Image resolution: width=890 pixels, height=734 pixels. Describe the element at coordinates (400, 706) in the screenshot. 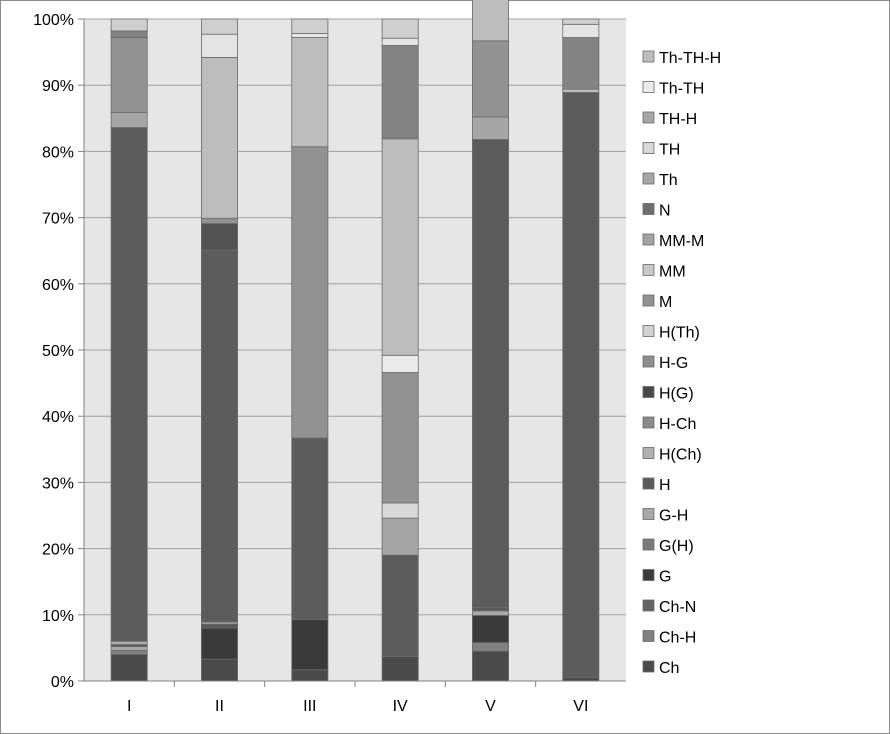

I see `x-tick-label: IV` at that location.